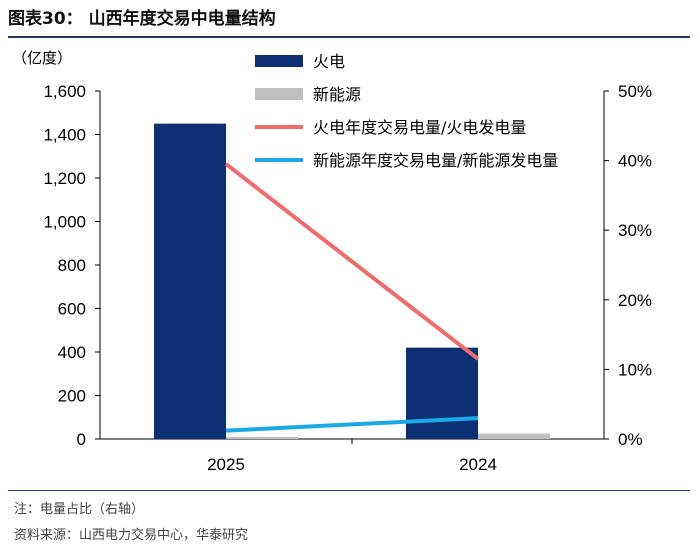 Image resolution: width=700 pixels, height=556 pixels. I want to click on bar-新能源-2024, so click(514, 436).